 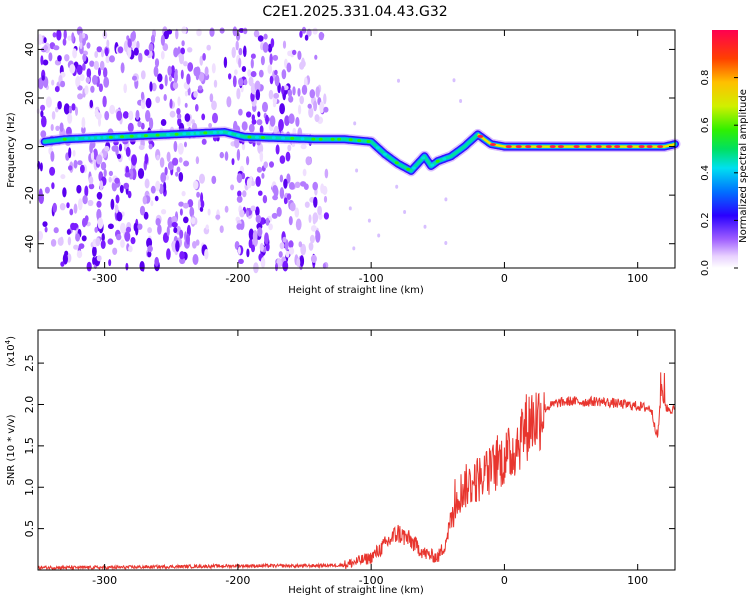 What do you see at coordinates (29, 195) in the screenshot?
I see `y-tick-label: -20` at bounding box center [29, 195].